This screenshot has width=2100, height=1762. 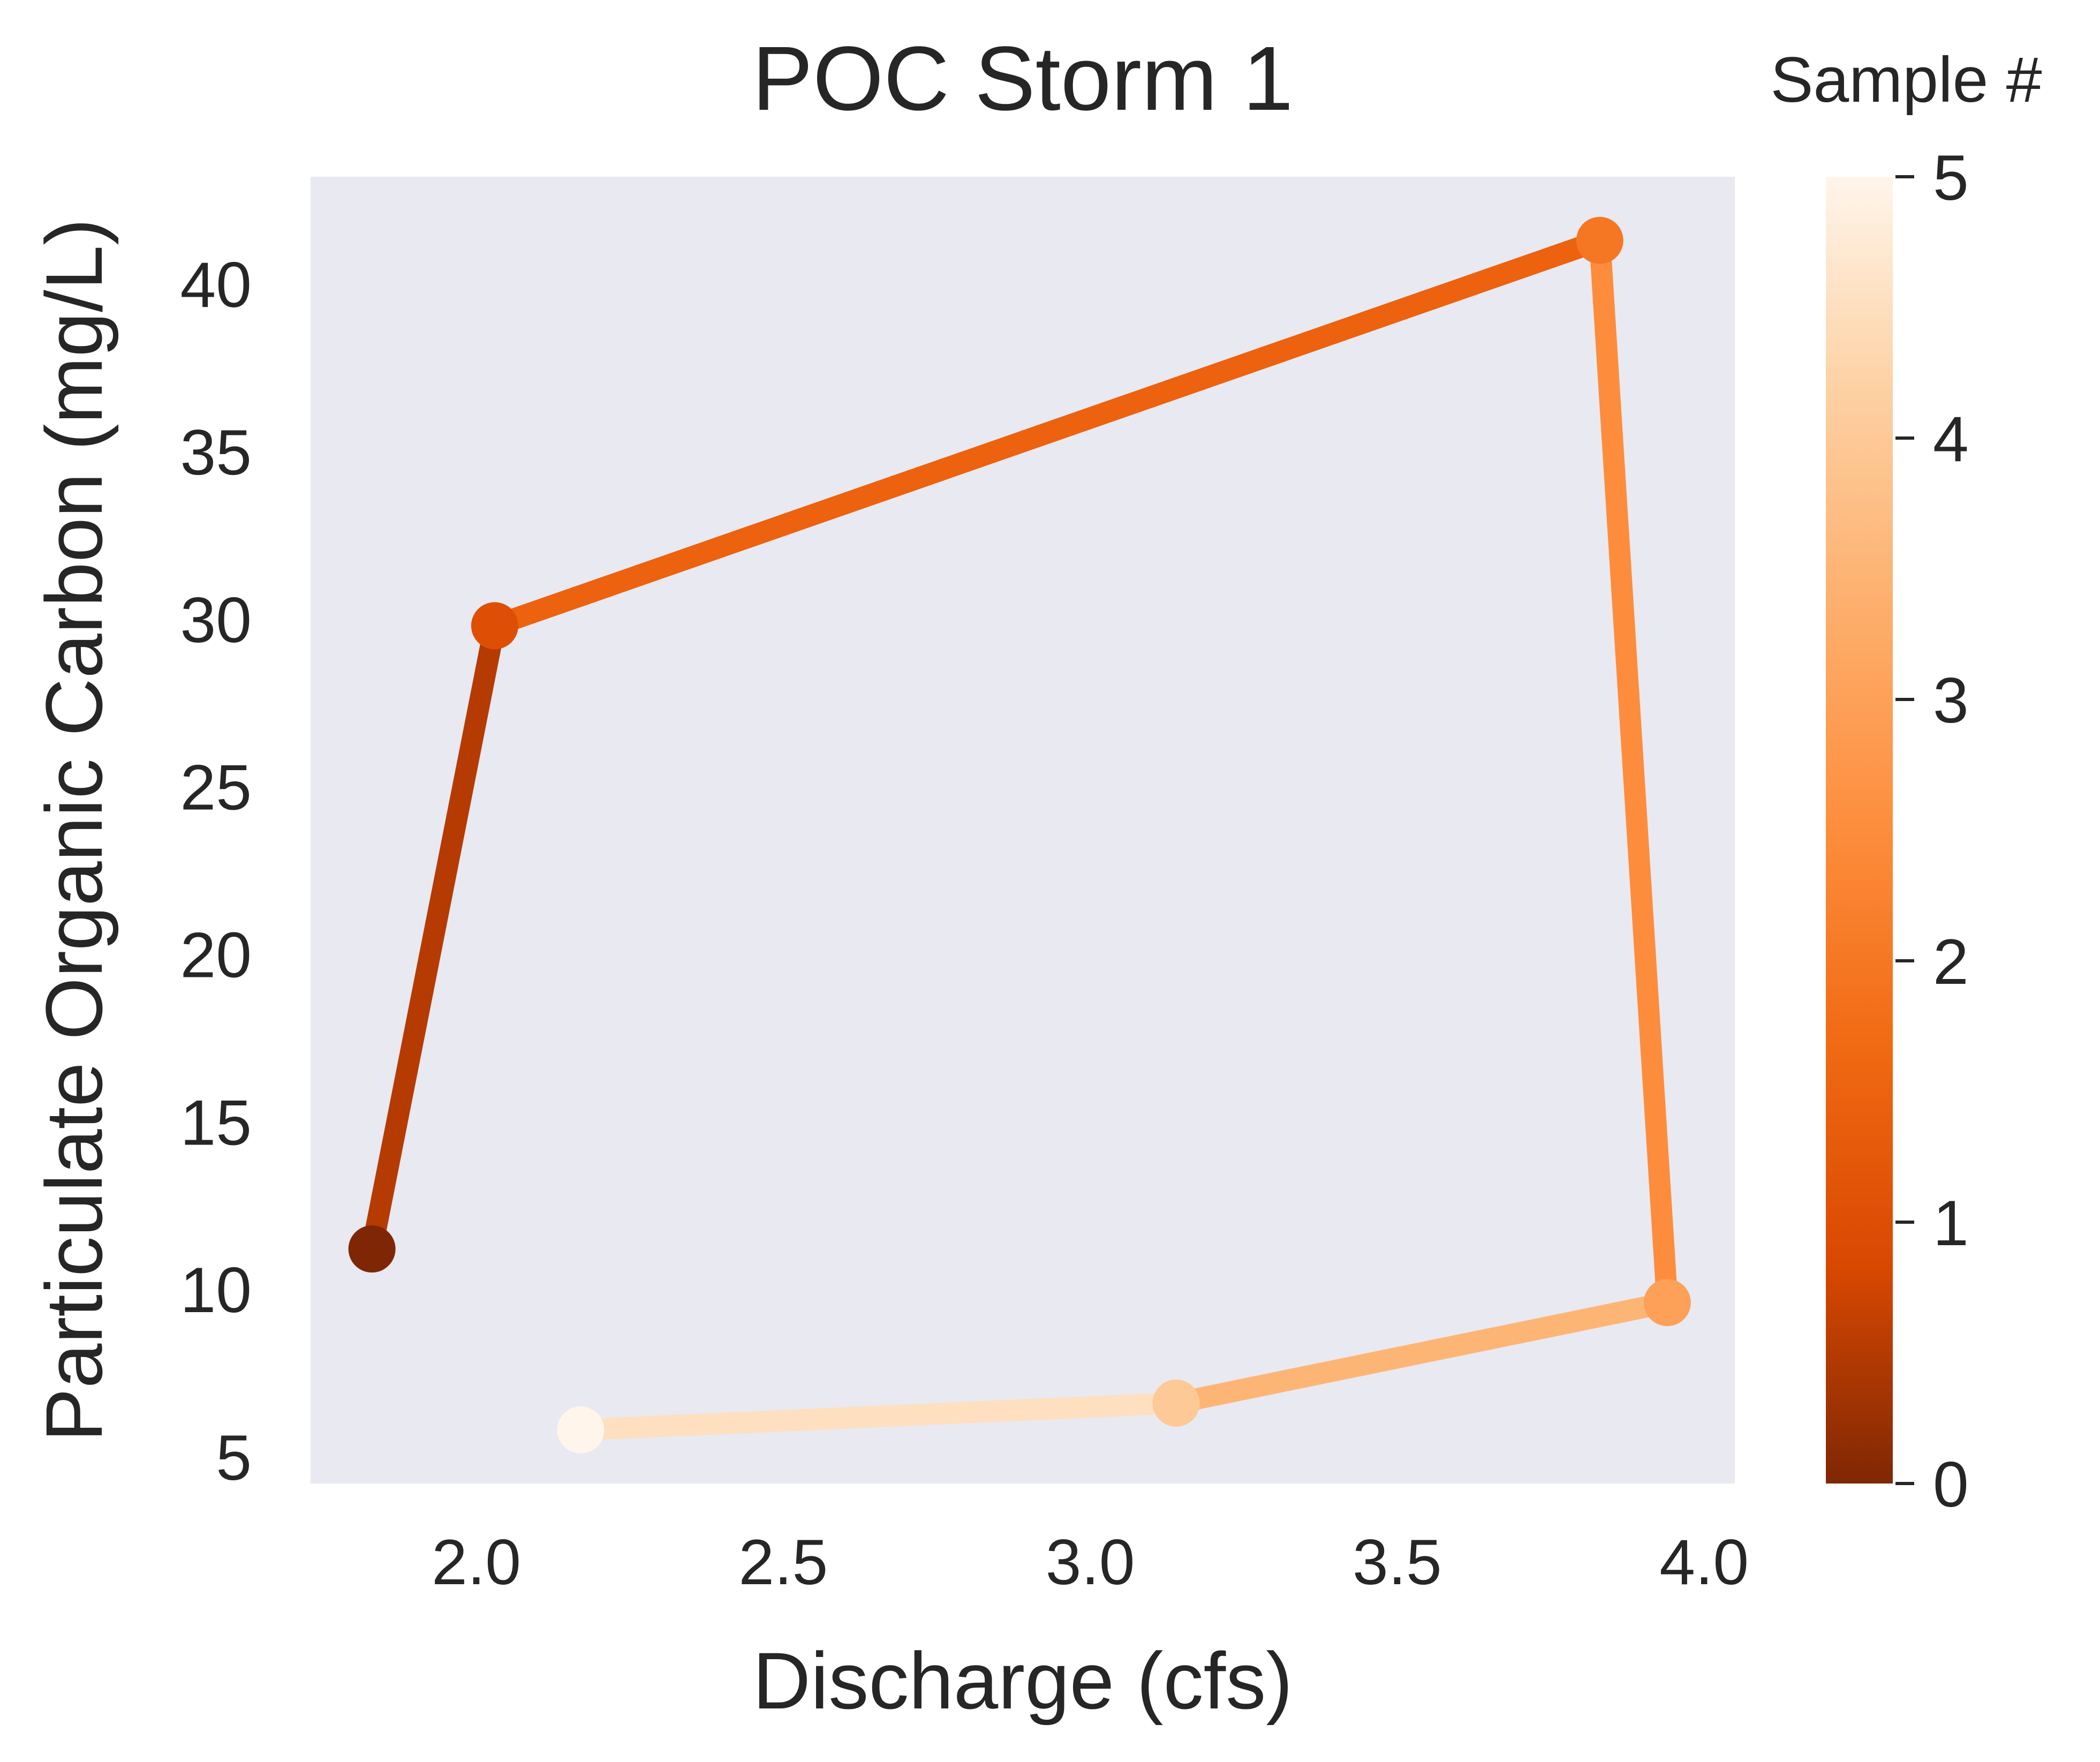 What do you see at coordinates (1932, 831) in the screenshot?
I see `colorbar-ticks: 0 1 2 3 4 5` at bounding box center [1932, 831].